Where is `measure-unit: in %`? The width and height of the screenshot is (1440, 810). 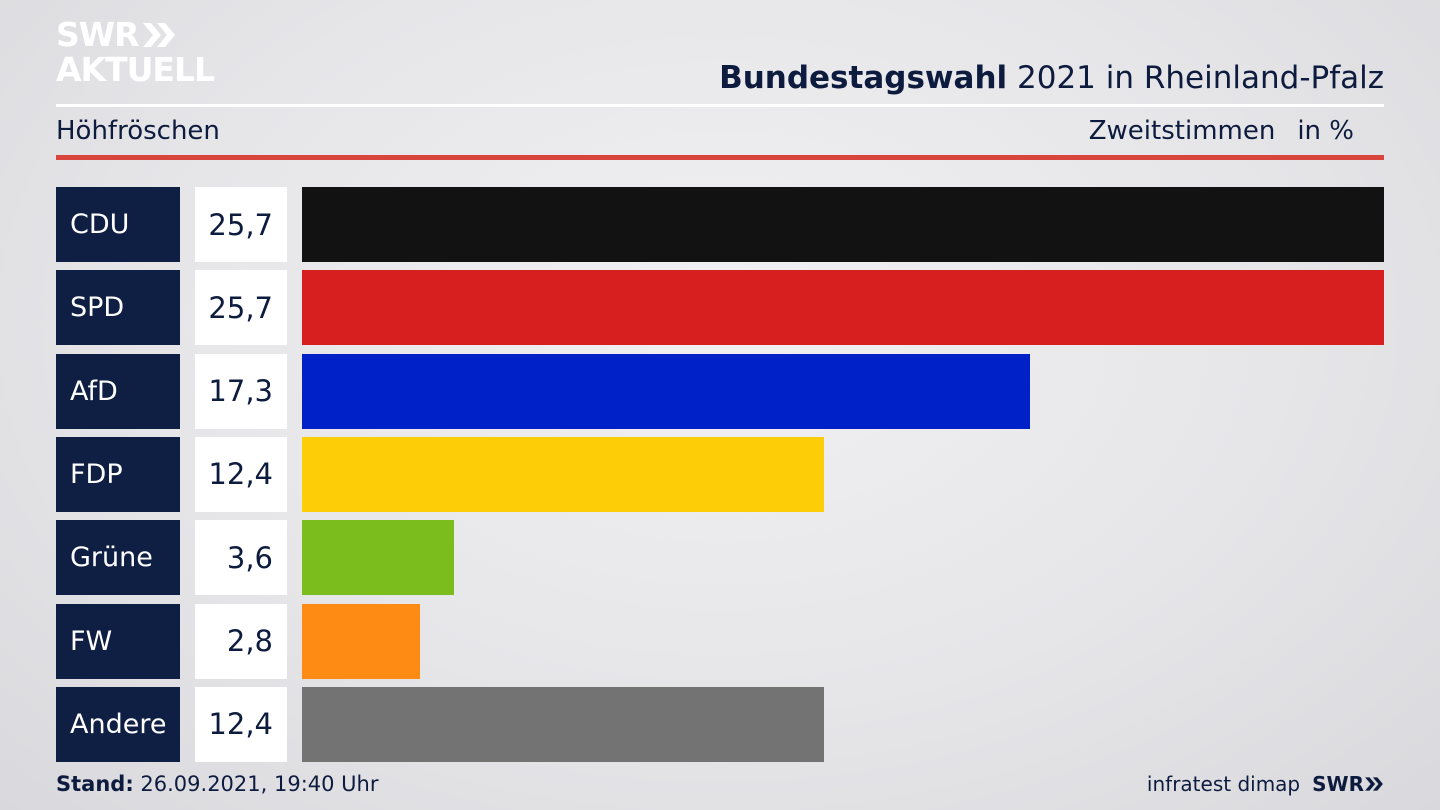 measure-unit: in % is located at coordinates (1325, 131).